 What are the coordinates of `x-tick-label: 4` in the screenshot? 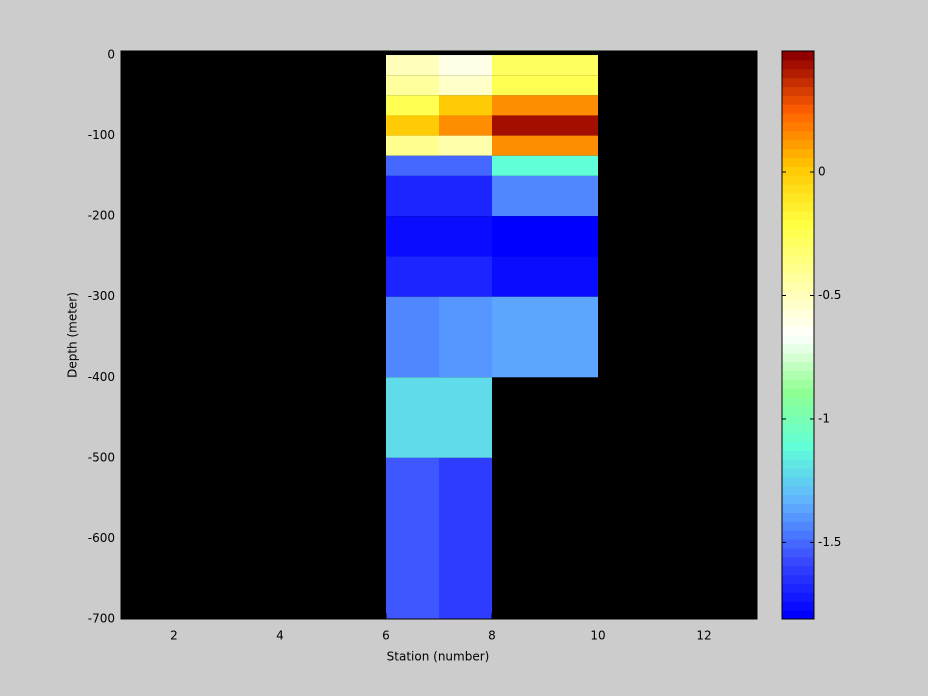 It's located at (280, 636).